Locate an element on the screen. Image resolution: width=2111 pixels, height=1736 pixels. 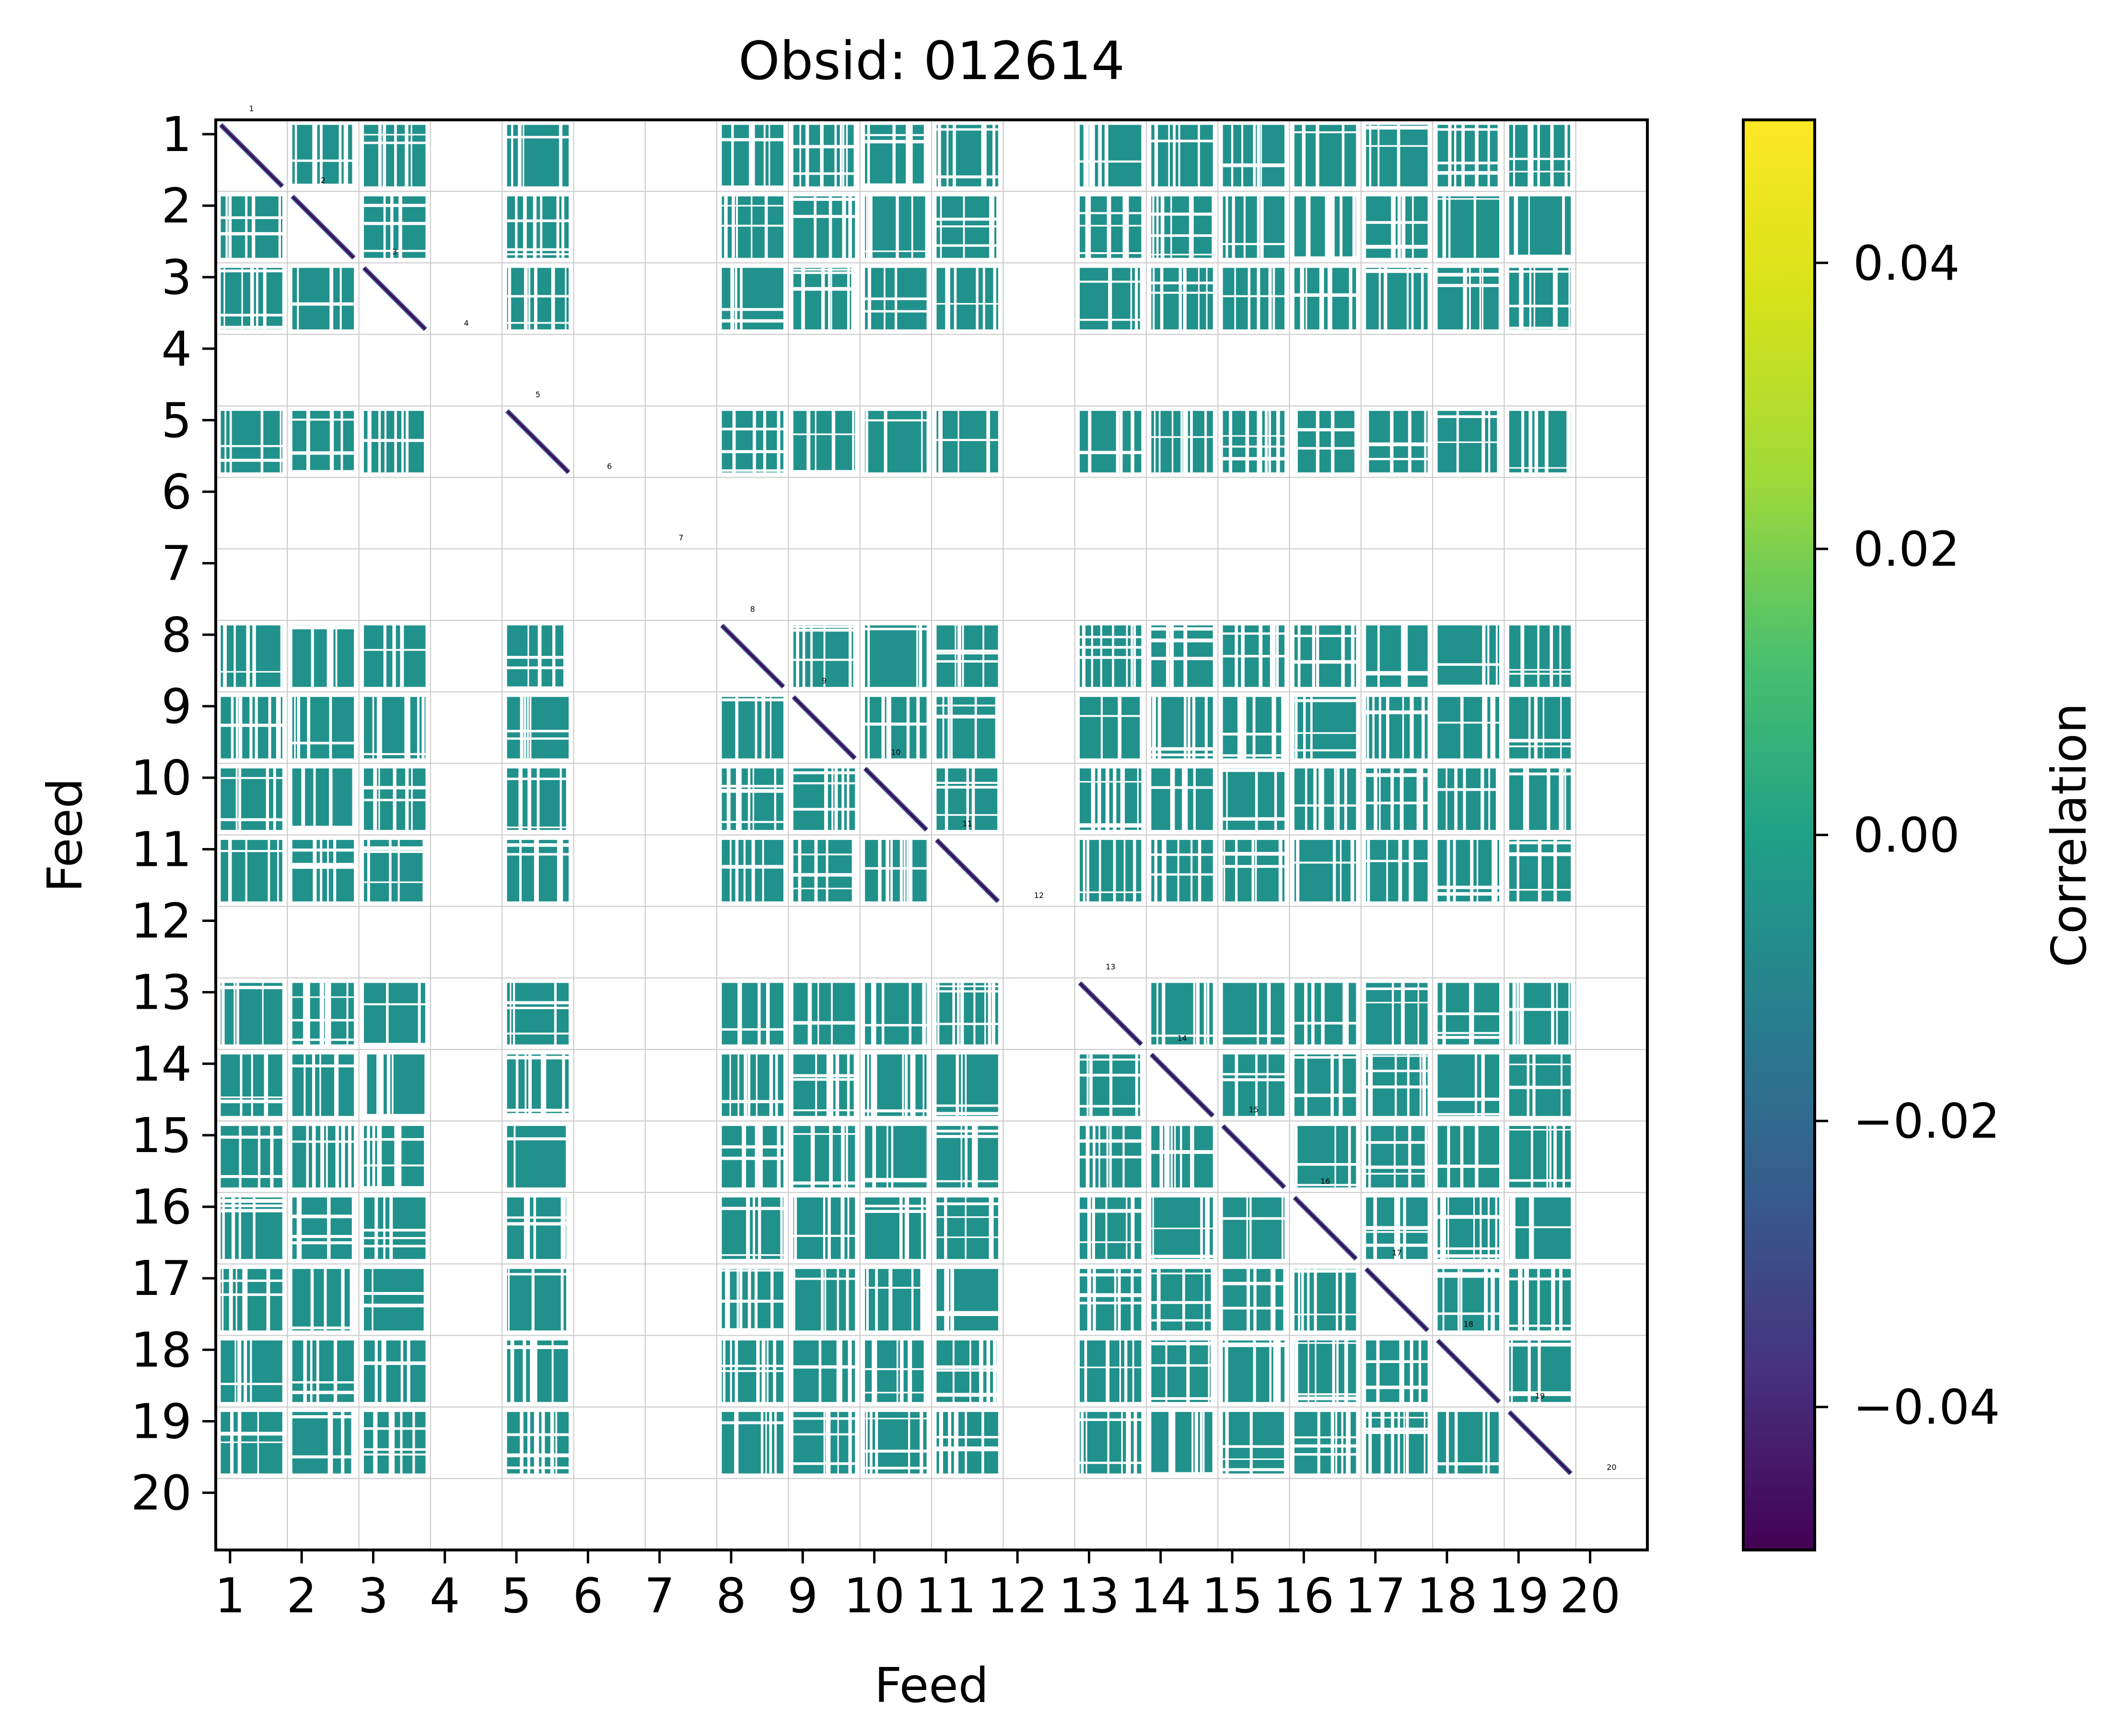
y-tick-label: 14 is located at coordinates (161, 1064).